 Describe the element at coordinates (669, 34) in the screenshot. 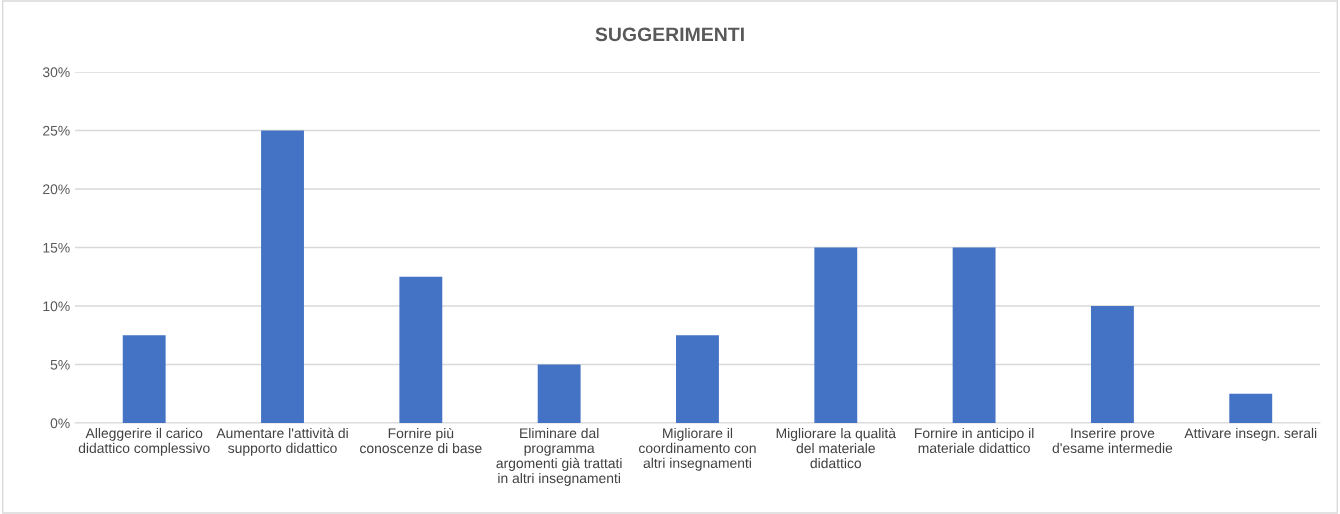

I see `chart-title: SUGGERIMENTI` at that location.